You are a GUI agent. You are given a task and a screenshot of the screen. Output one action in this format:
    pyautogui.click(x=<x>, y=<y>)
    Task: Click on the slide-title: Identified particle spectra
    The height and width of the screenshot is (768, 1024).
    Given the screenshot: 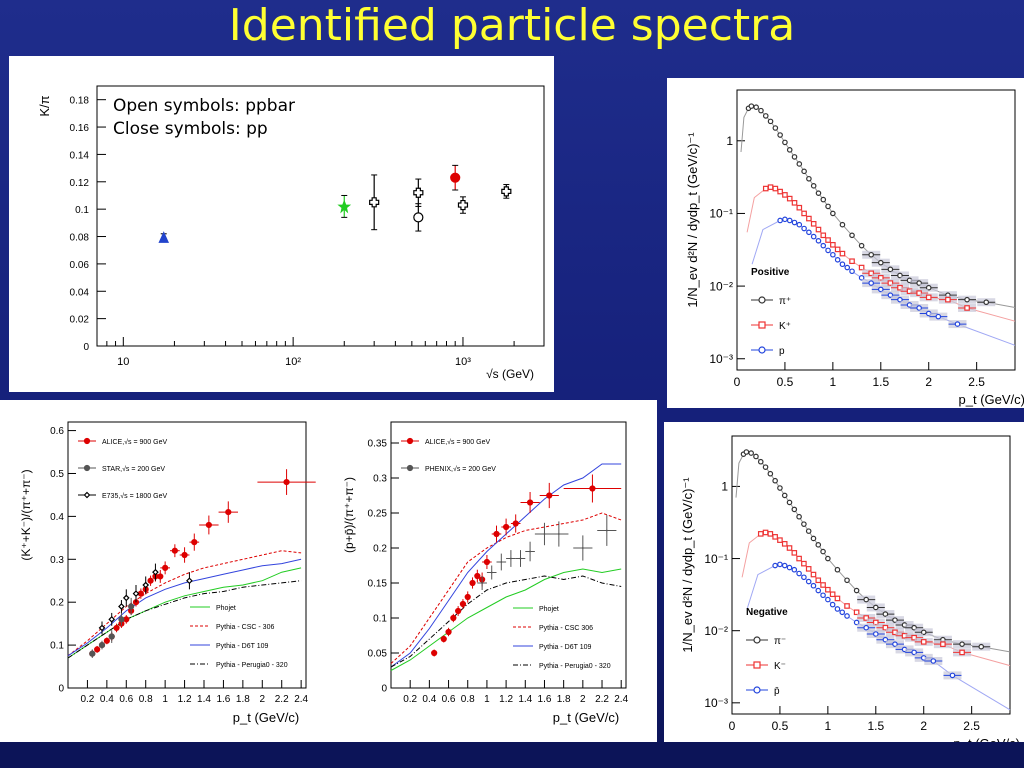 What is the action you would take?
    pyautogui.click(x=512, y=25)
    